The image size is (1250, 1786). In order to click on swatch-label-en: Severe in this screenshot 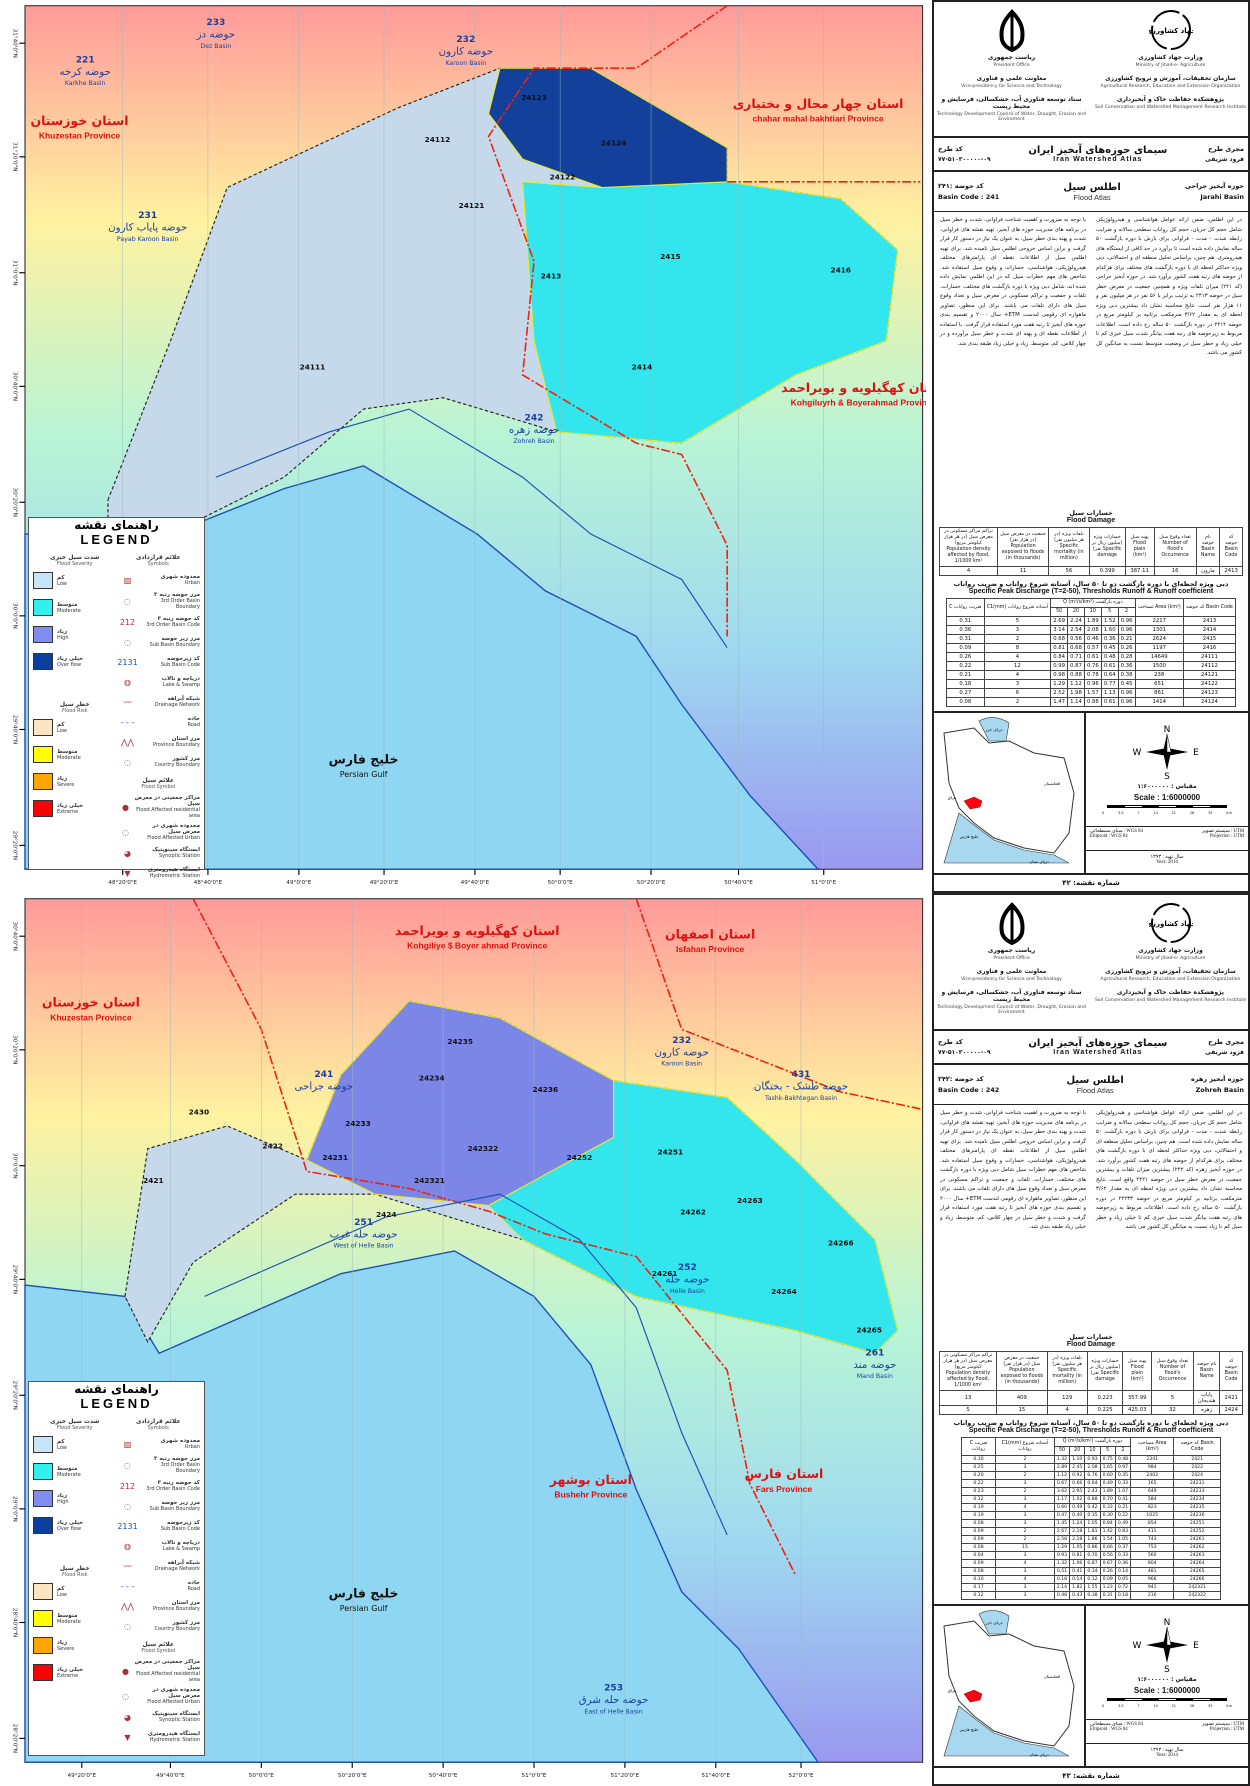, I will do `click(66, 784)`.